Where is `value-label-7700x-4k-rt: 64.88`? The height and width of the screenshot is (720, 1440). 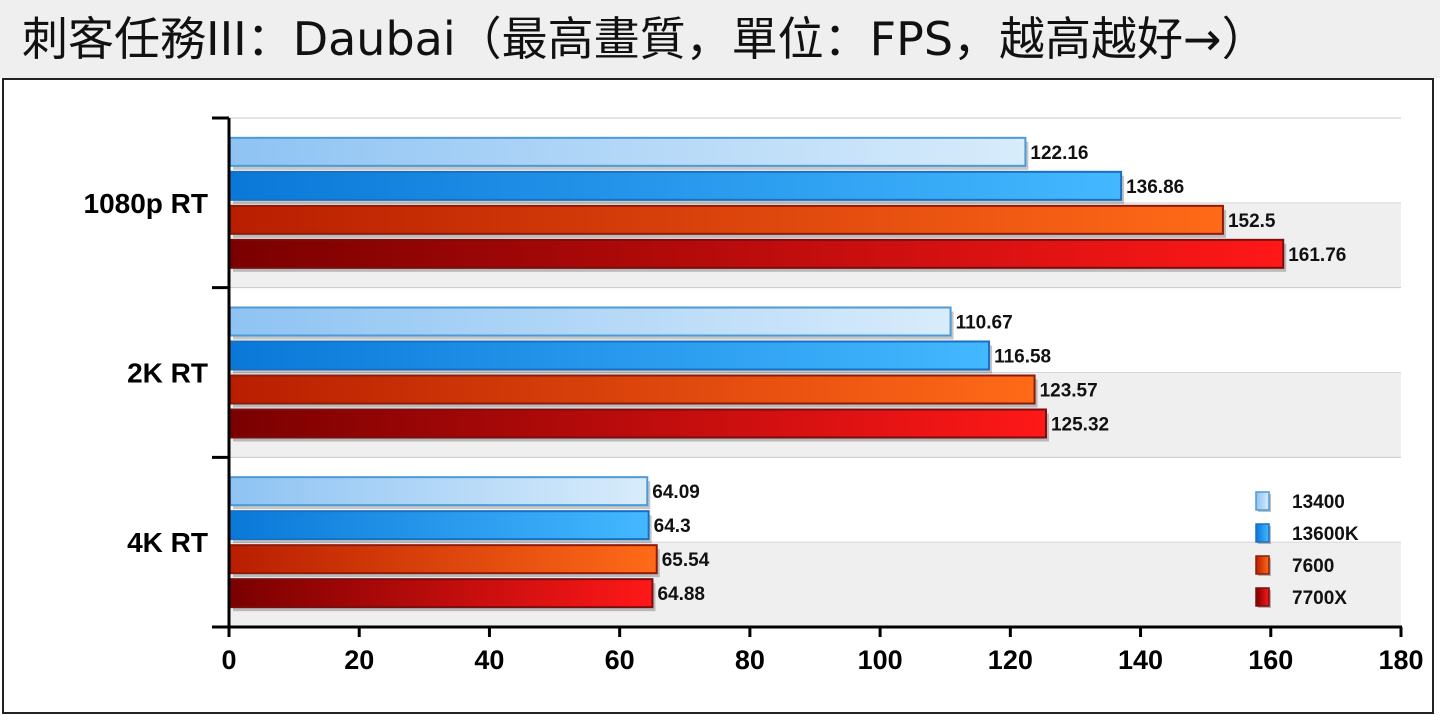 value-label-7700x-4k-rt: 64.88 is located at coordinates (681, 594).